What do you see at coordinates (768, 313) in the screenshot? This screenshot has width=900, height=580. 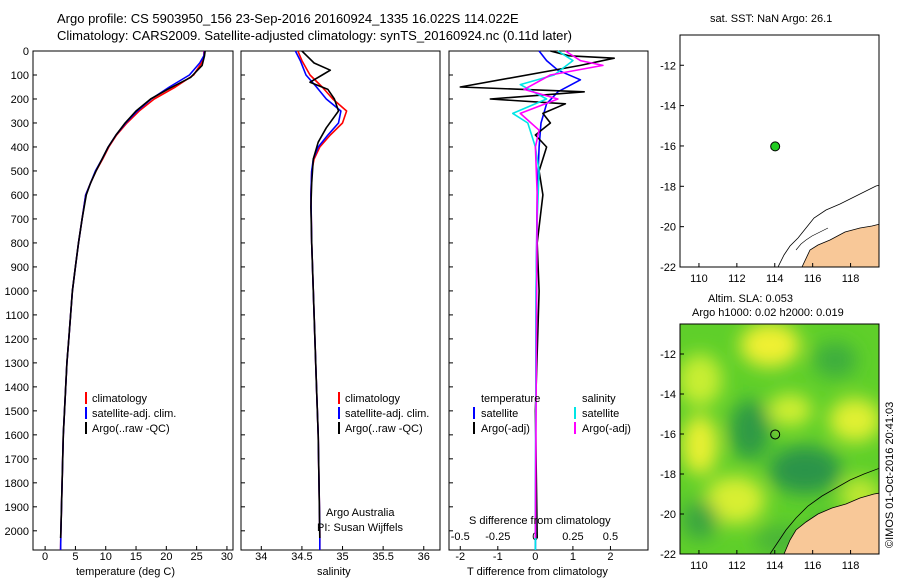 I see `sla-map-subtitle: Argo h1000: 0.02 h2000: 0.019` at bounding box center [768, 313].